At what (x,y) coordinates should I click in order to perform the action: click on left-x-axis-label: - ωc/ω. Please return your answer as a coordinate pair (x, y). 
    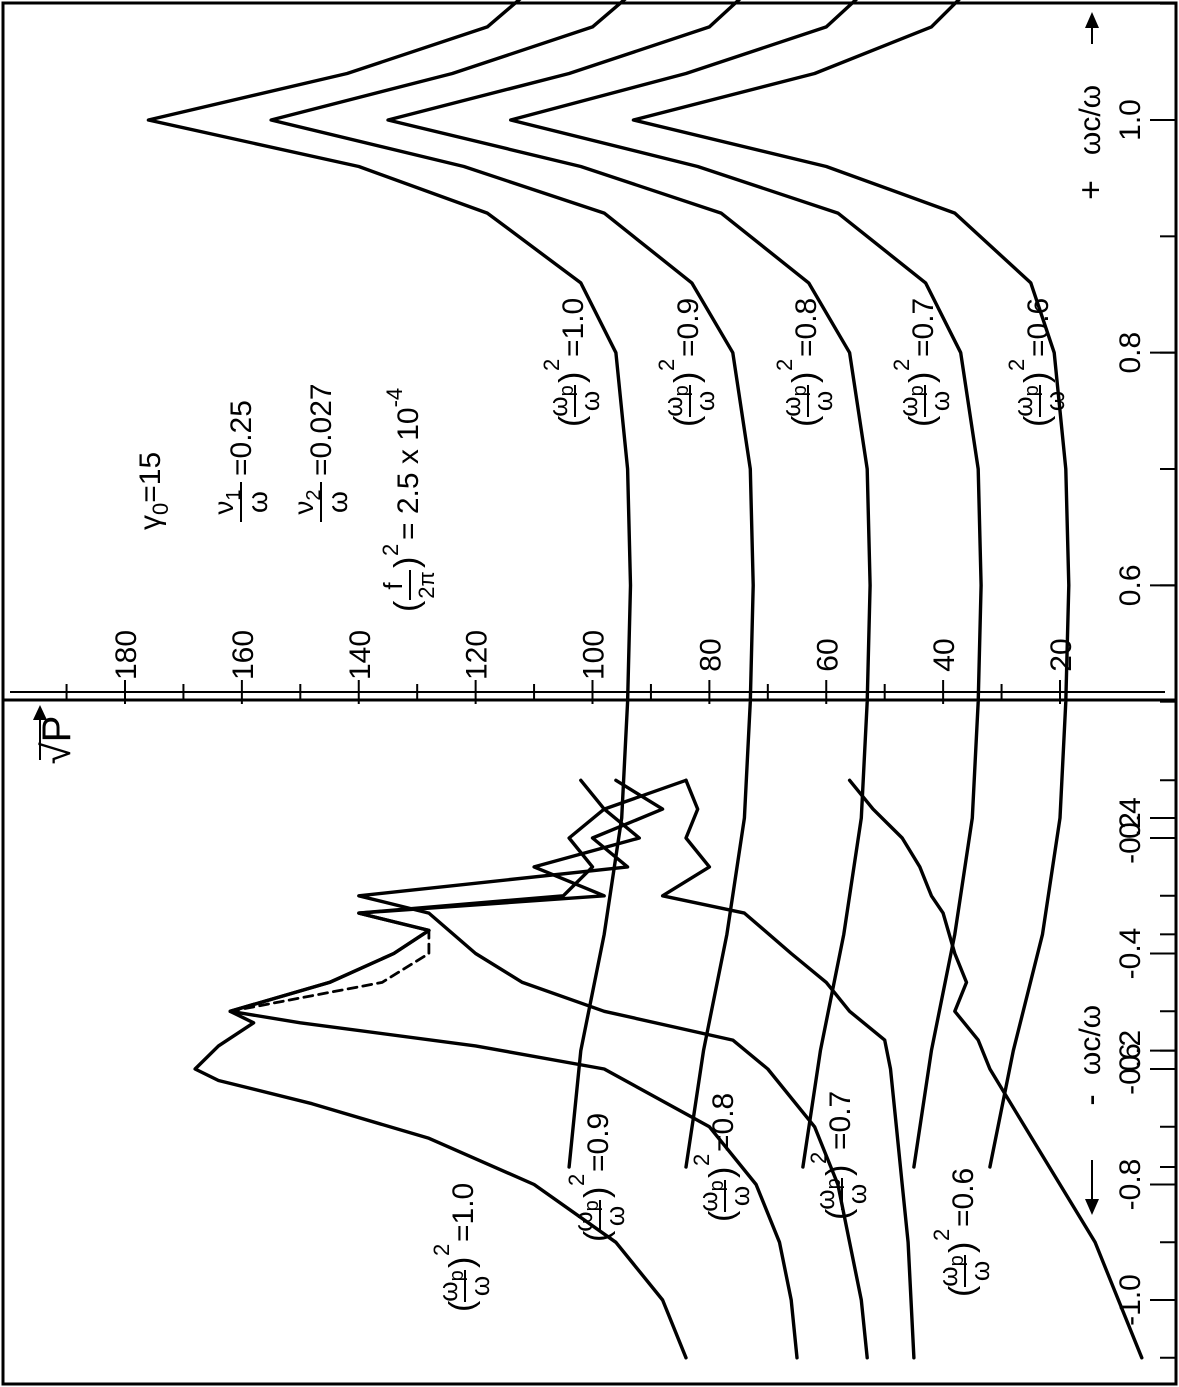
    Looking at the image, I should click on (1091, 1055).